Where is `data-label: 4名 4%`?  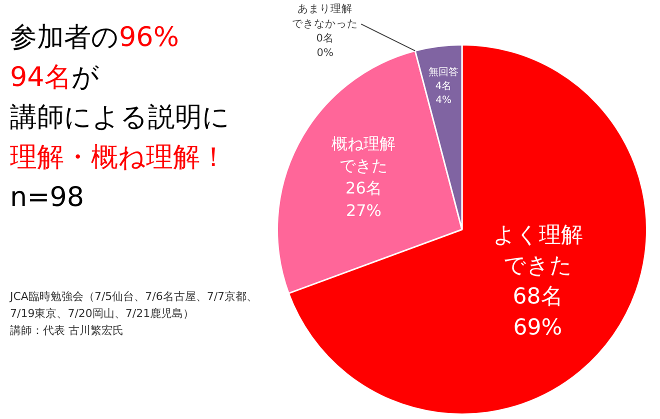
data-label: 4名 4% is located at coordinates (443, 93).